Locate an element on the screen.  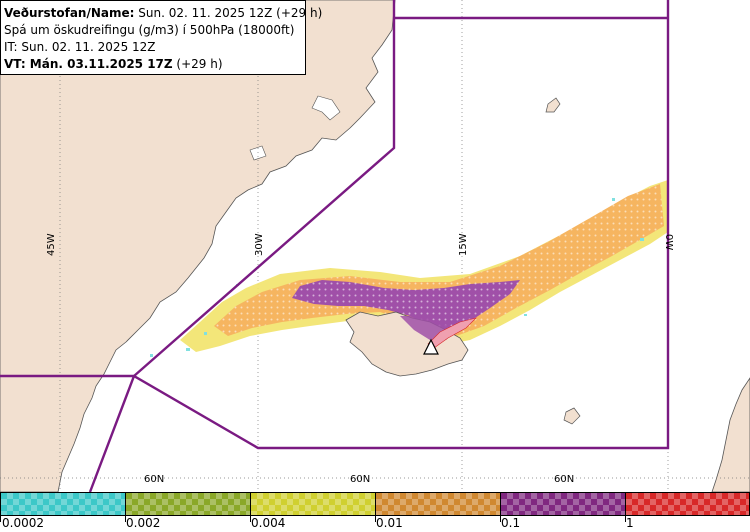
info-line-issue-time: IT: Sun. 02. 11. 2025 12Z is located at coordinates (80, 47).